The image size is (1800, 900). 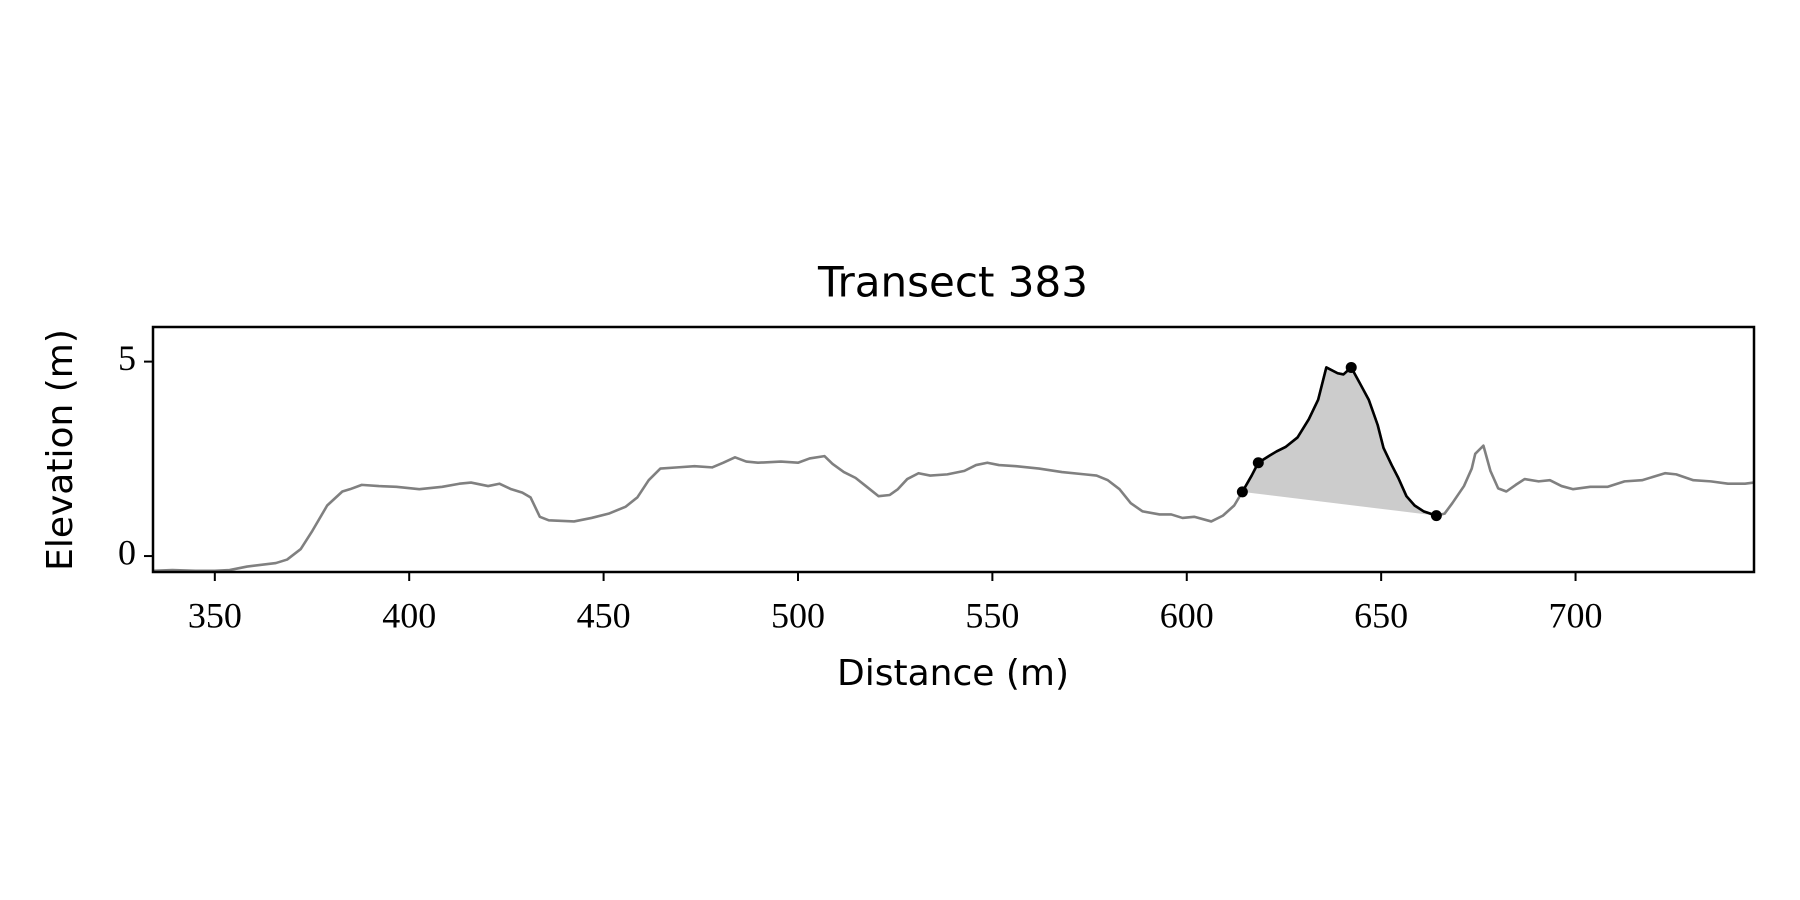 What do you see at coordinates (409, 615) in the screenshot?
I see `x-tick-label: 400` at bounding box center [409, 615].